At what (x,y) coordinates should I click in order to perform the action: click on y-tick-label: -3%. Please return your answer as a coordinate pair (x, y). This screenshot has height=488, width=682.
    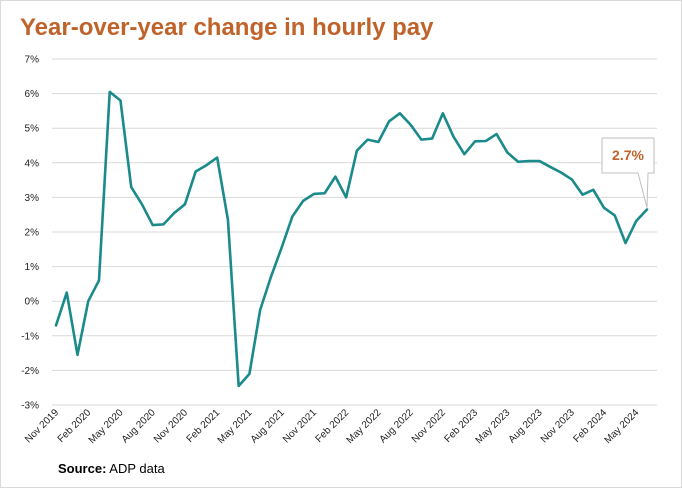
    Looking at the image, I should click on (30, 406).